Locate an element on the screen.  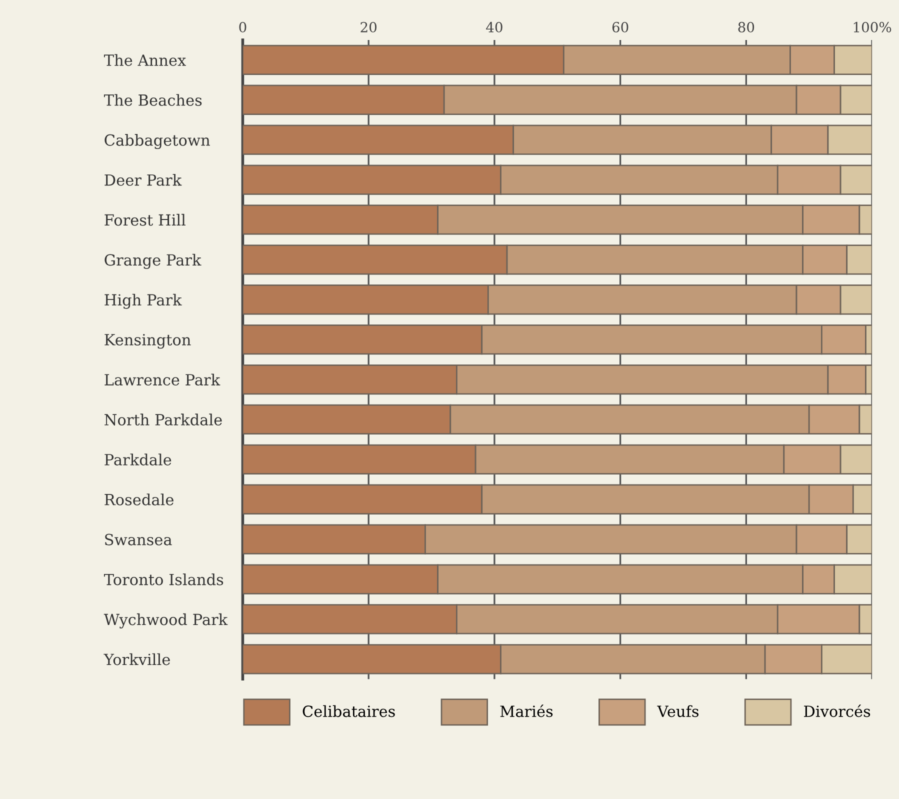
y-tick-label: Forest Hill is located at coordinates (145, 220).